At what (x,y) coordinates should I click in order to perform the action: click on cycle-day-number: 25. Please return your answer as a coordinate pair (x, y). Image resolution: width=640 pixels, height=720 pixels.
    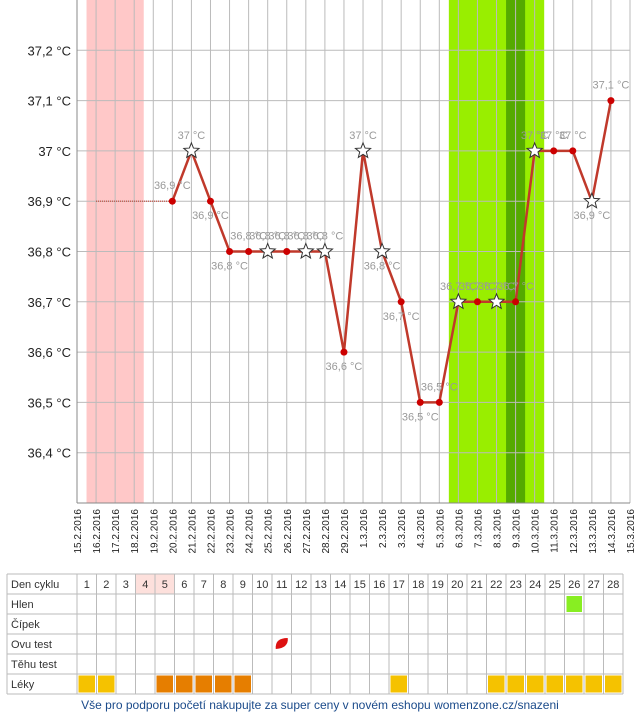
    Looking at the image, I should click on (555, 585).